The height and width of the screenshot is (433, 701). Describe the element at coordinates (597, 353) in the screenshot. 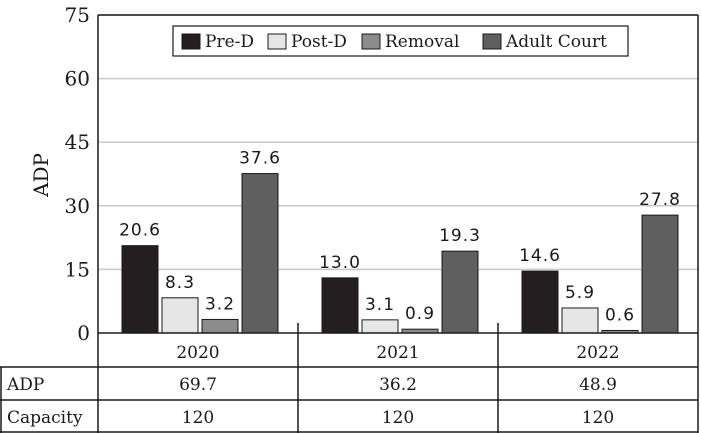

I see `category-label: 2022` at that location.